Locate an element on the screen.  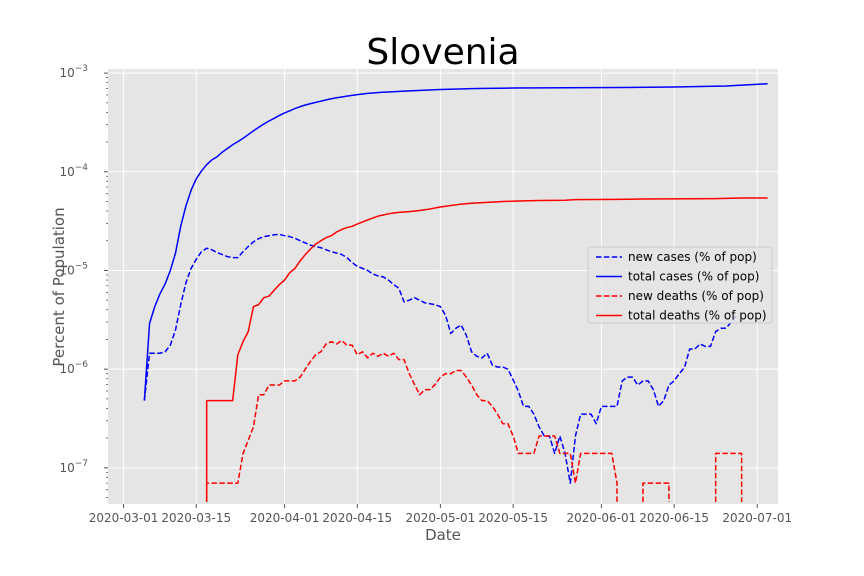
legend-label: total deaths (% of pop) is located at coordinates (697, 316).